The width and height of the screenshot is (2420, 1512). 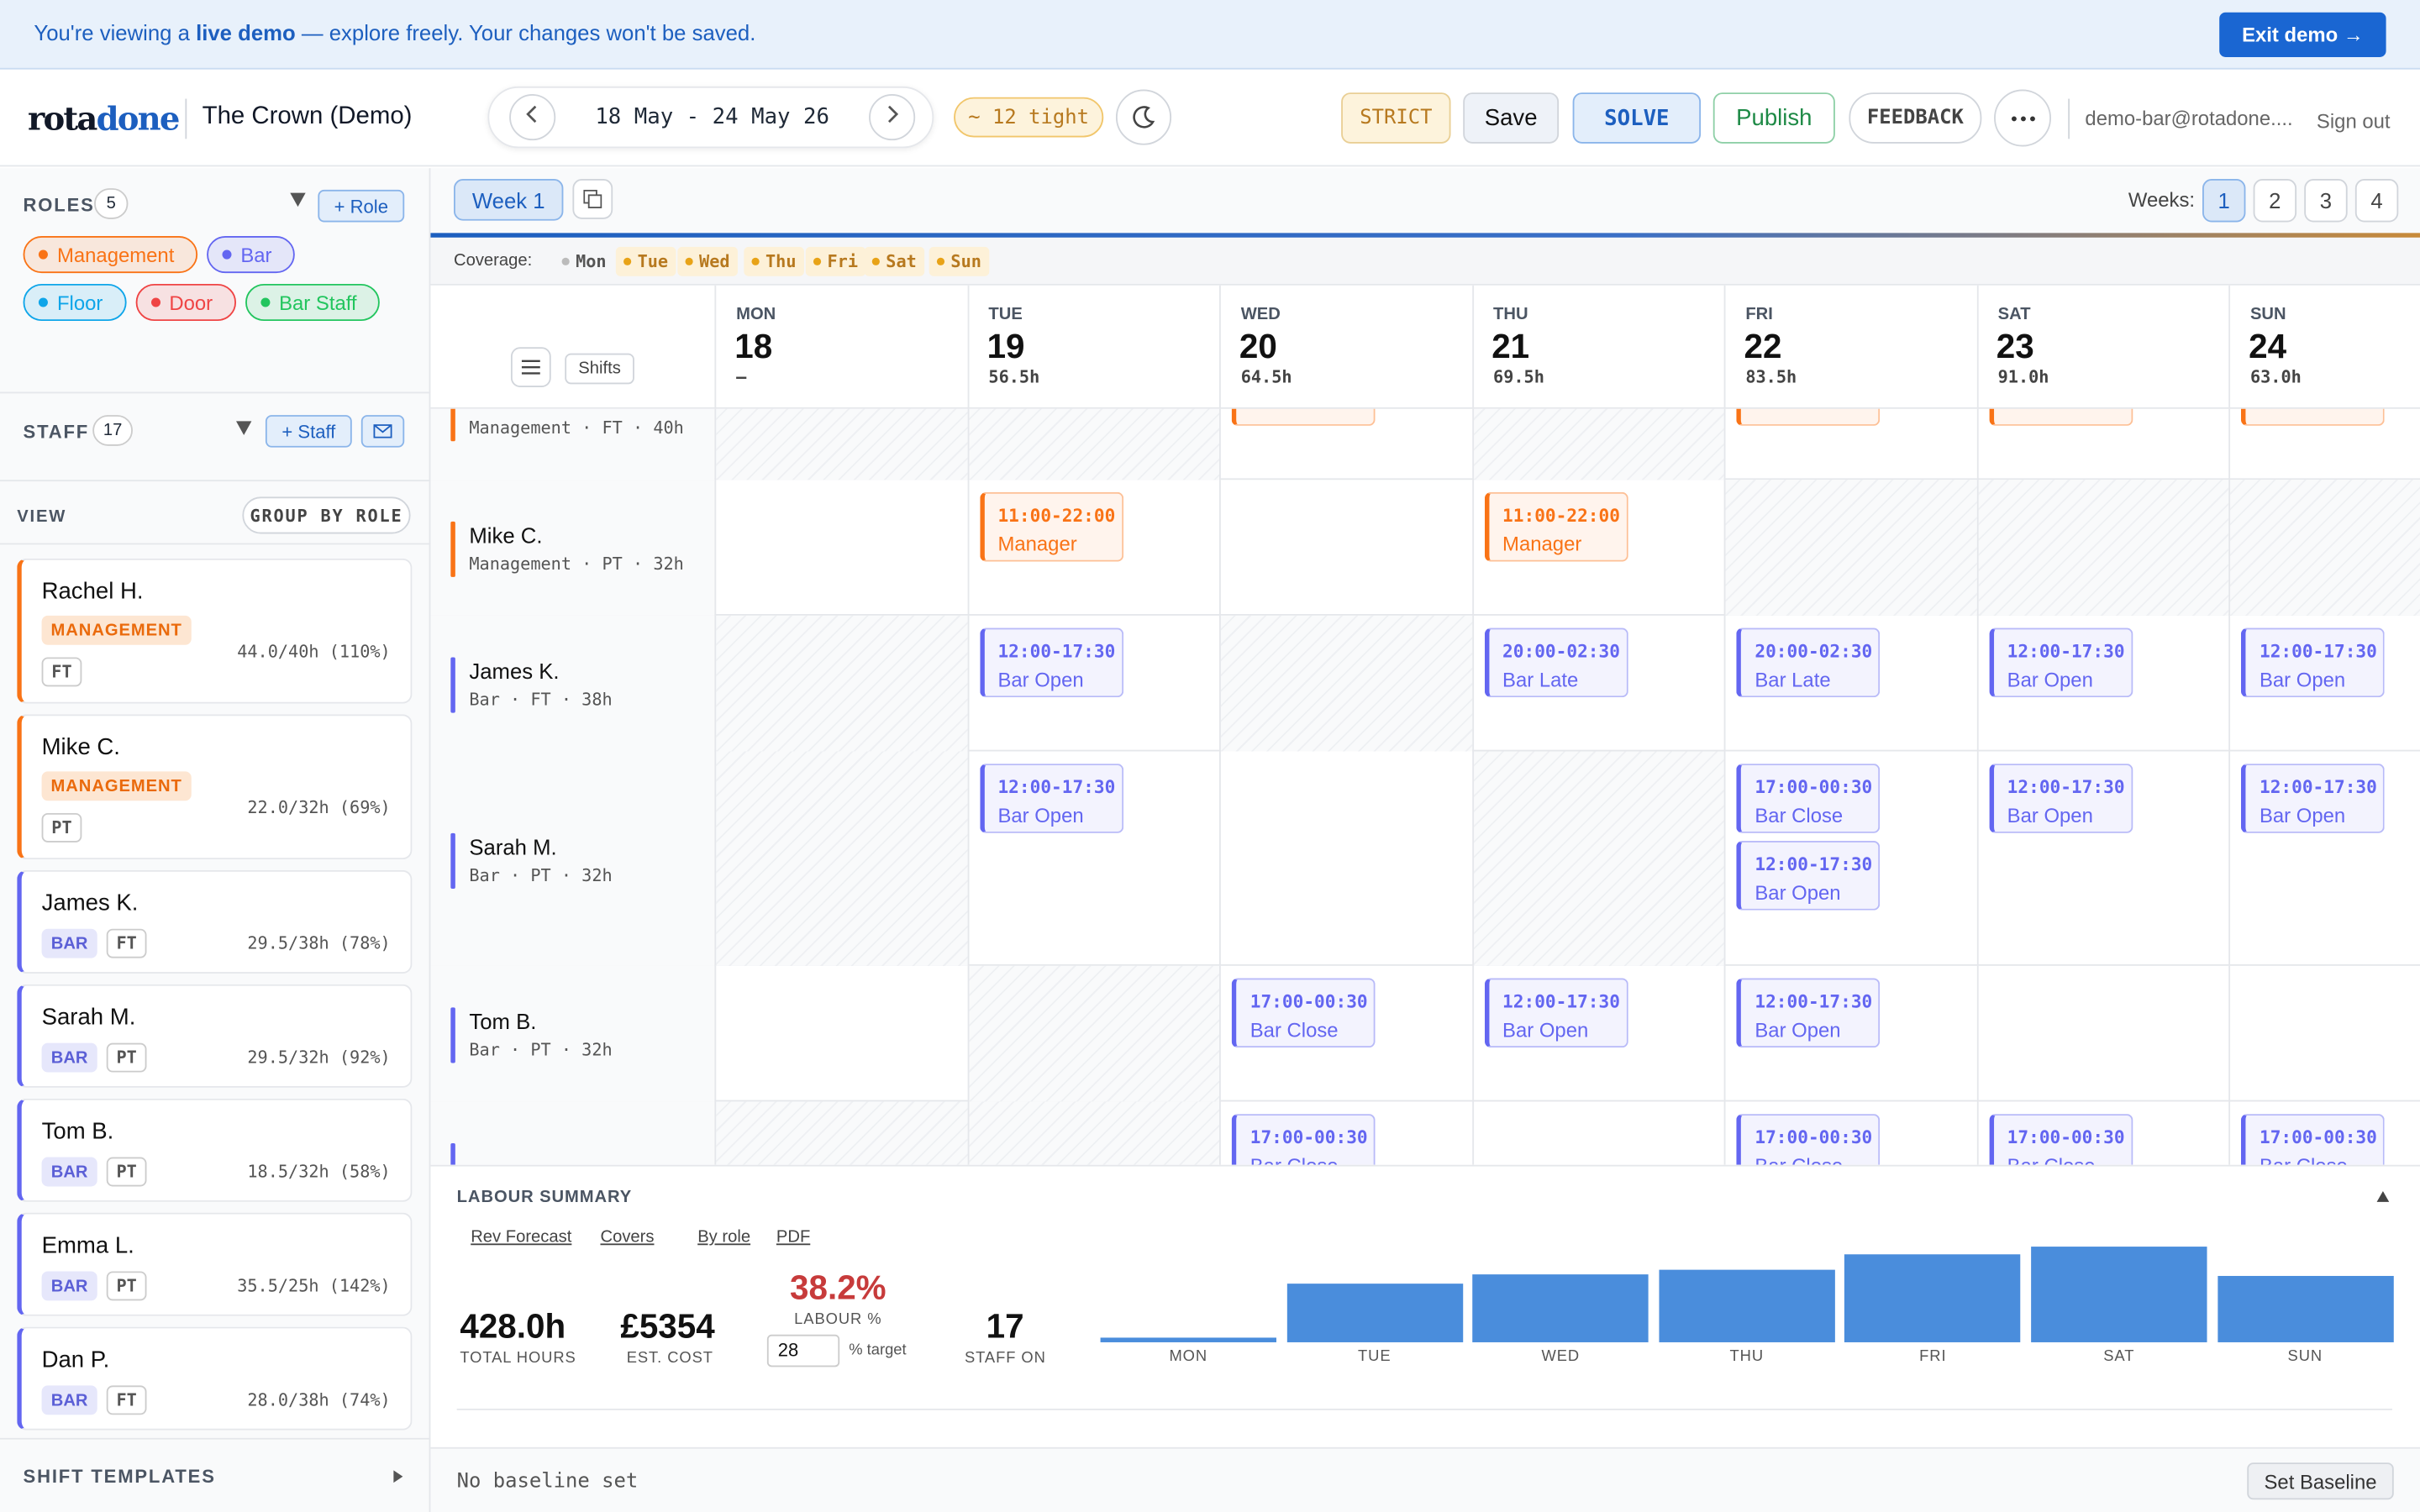 What do you see at coordinates (120, 1476) in the screenshot?
I see `templates-label: SHIFT TEMPLATES` at bounding box center [120, 1476].